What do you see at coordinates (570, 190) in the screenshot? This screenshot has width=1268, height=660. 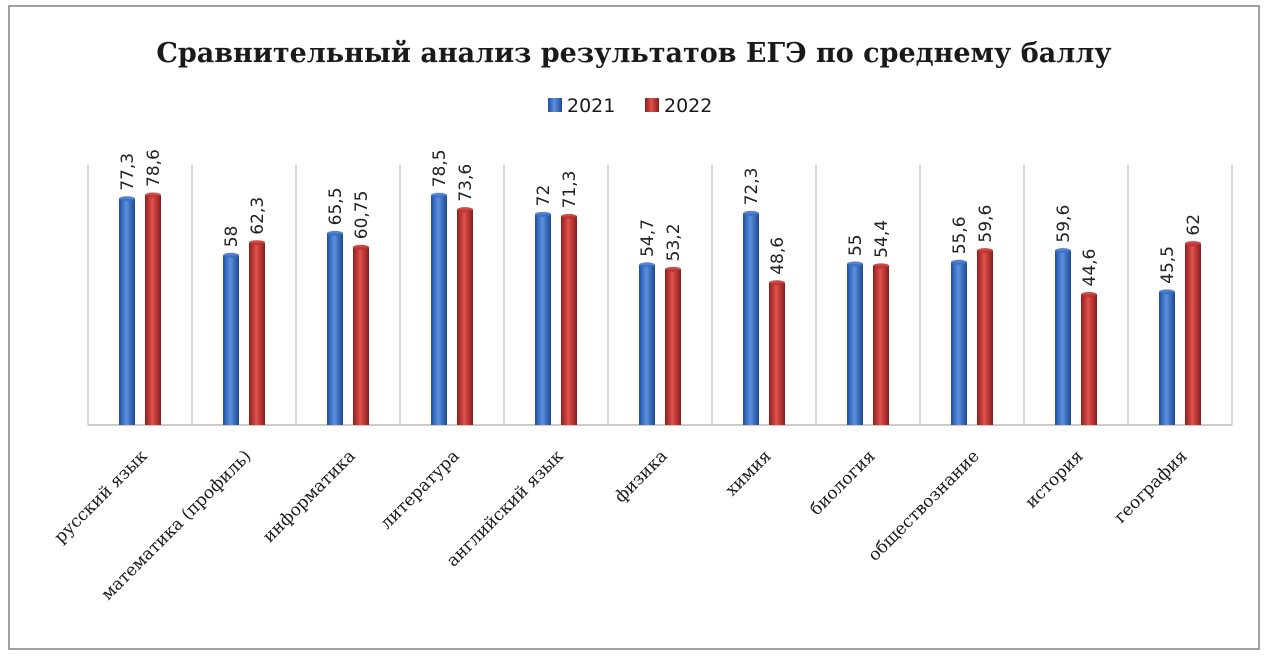 I see `data-label-2022: 71,3` at bounding box center [570, 190].